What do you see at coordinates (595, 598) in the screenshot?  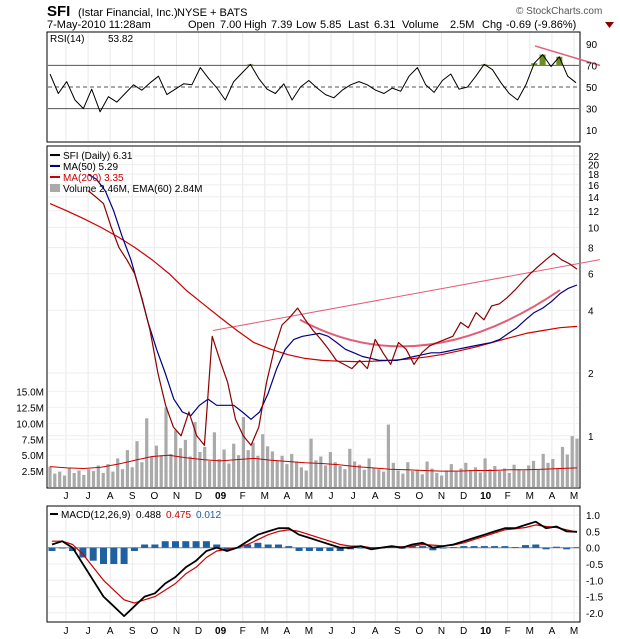 I see `macd-tick-label: -1.5` at bounding box center [595, 598].